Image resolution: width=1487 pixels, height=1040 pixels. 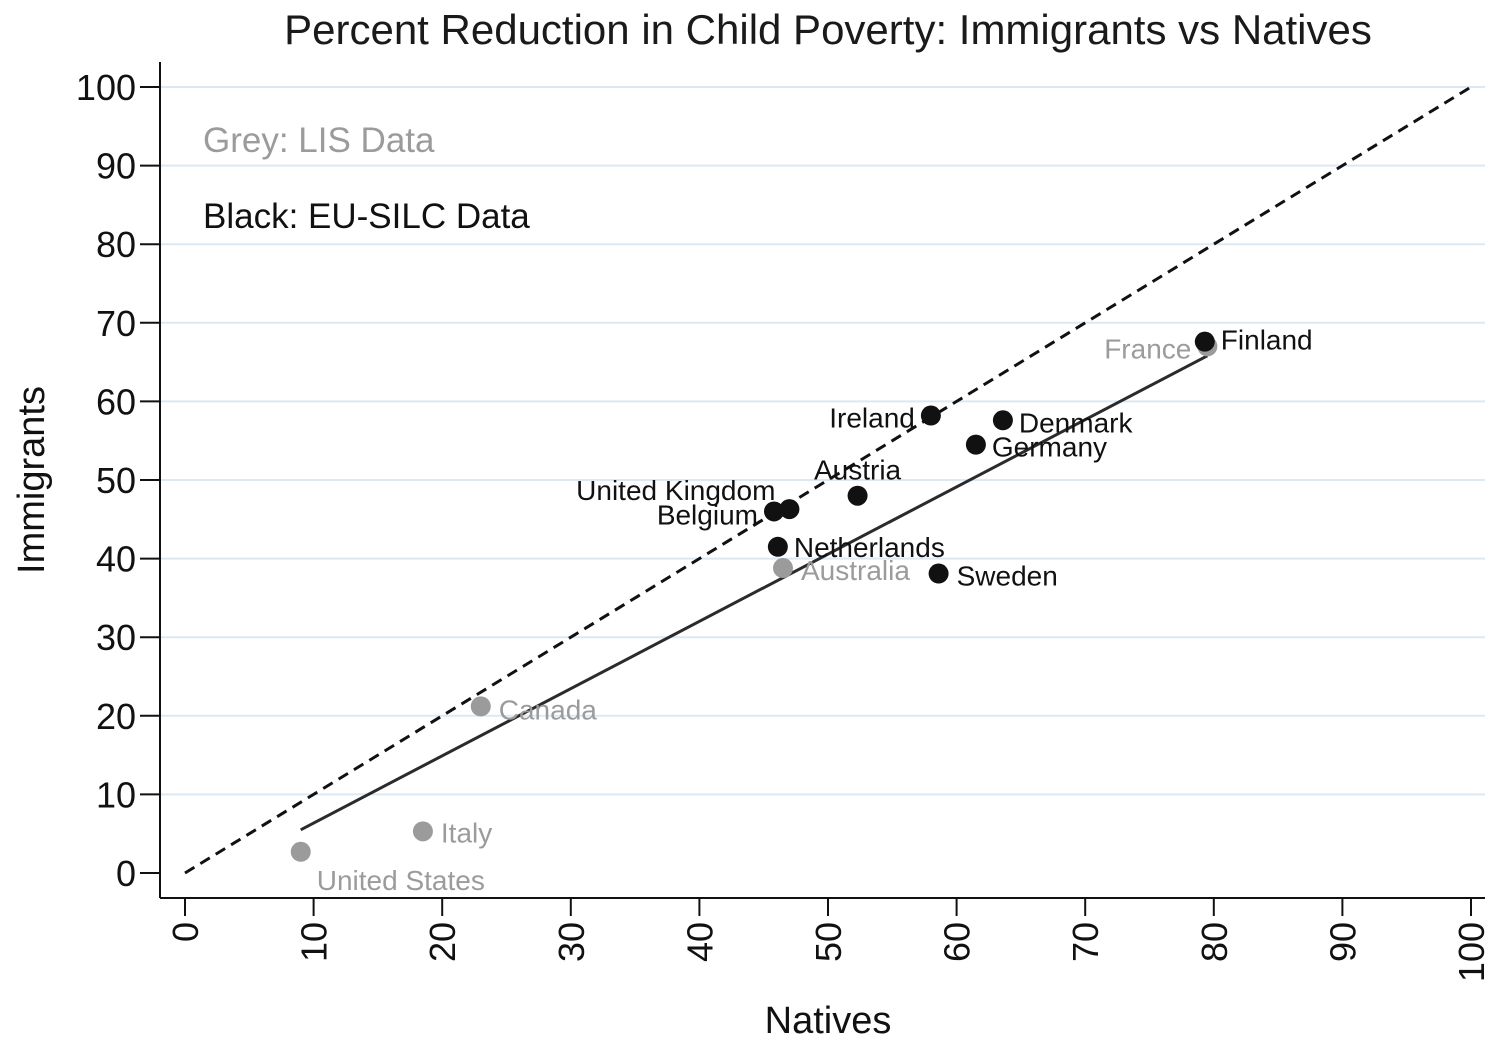 What do you see at coordinates (442, 942) in the screenshot?
I see `x-tick-label-20: 20` at bounding box center [442, 942].